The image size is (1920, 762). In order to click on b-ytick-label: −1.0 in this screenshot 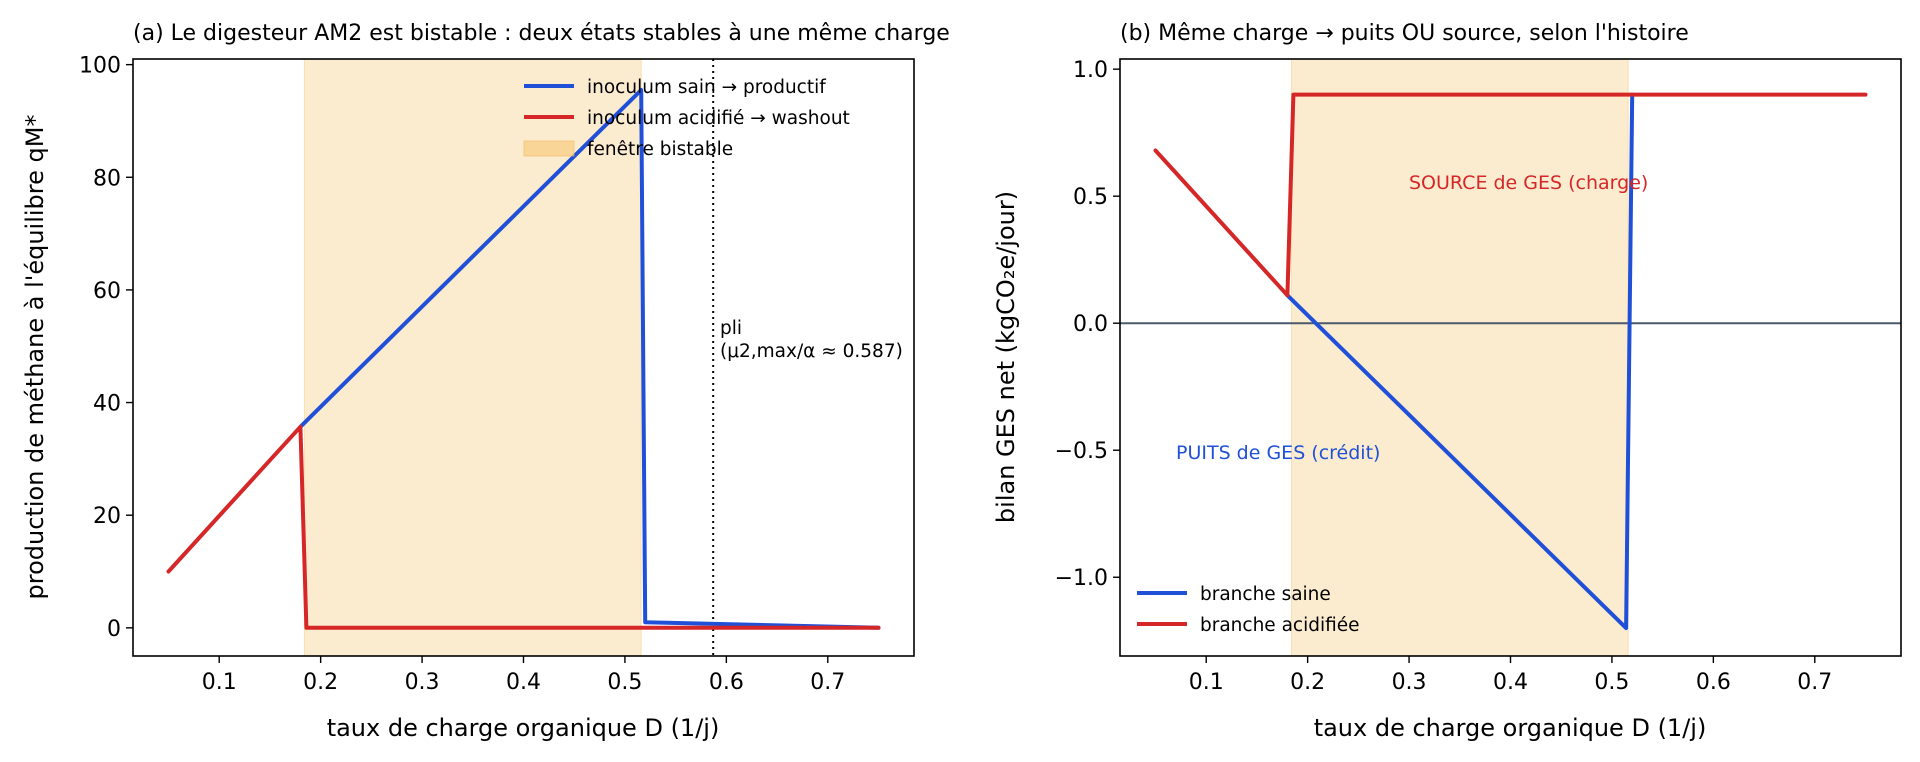, I will do `click(1081, 578)`.